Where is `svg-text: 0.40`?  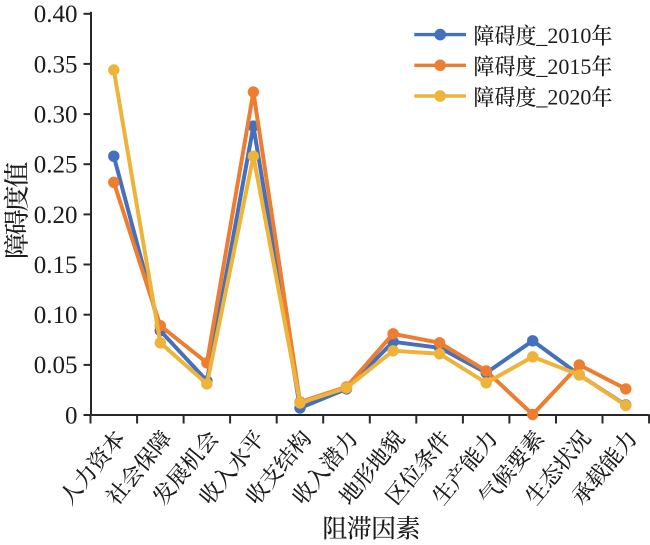 svg-text: 0.40 is located at coordinates (56, 14).